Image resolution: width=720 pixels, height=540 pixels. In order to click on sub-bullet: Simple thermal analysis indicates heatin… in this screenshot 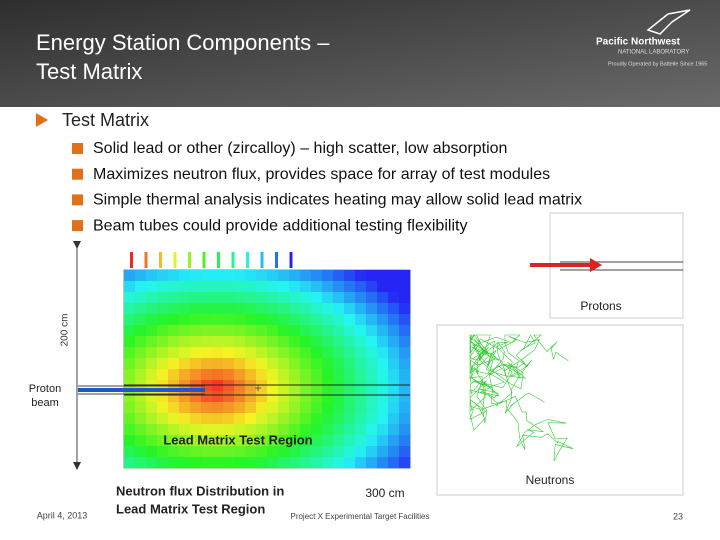, I will do `click(337, 200)`.